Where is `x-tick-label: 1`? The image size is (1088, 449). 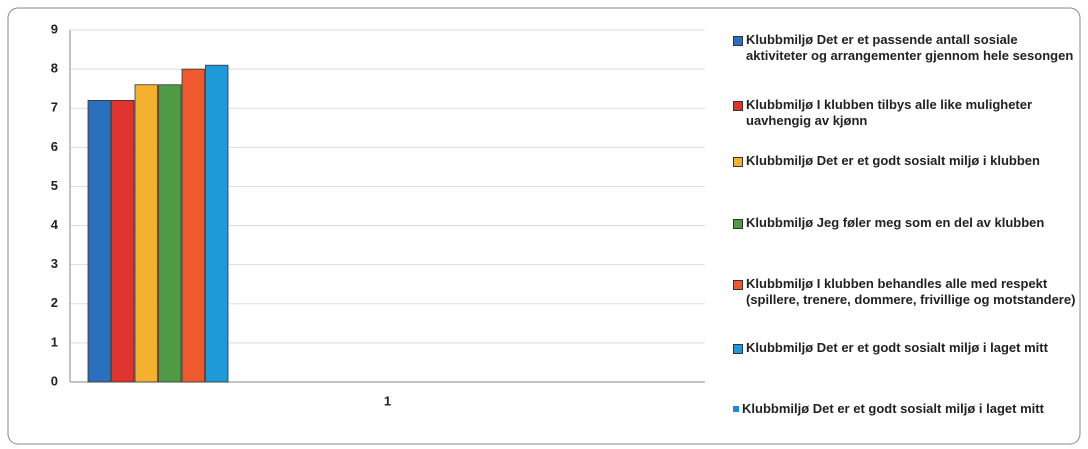 x-tick-label: 1 is located at coordinates (387, 400).